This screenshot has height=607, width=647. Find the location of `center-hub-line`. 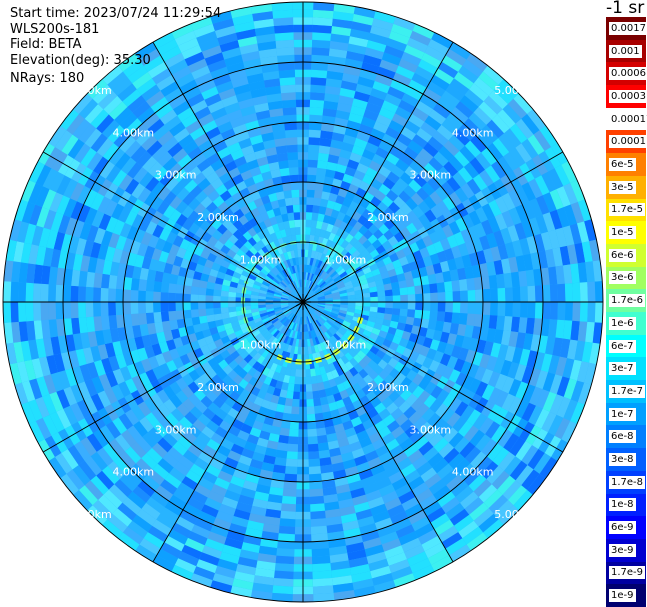

center-hub-line is located at coordinates (306, 304).